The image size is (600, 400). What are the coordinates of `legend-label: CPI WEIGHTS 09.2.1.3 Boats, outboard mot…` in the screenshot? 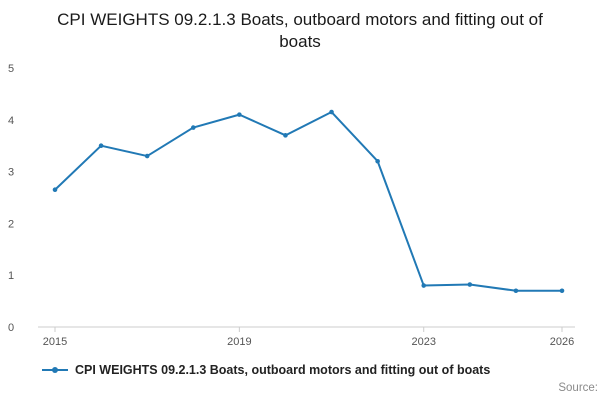 It's located at (283, 370).